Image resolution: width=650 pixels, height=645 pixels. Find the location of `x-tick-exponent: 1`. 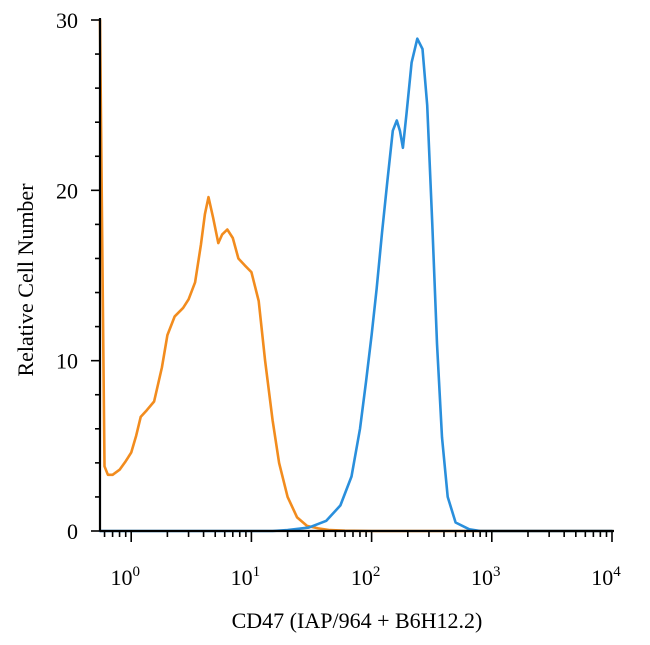

x-tick-exponent: 1 is located at coordinates (257, 572).